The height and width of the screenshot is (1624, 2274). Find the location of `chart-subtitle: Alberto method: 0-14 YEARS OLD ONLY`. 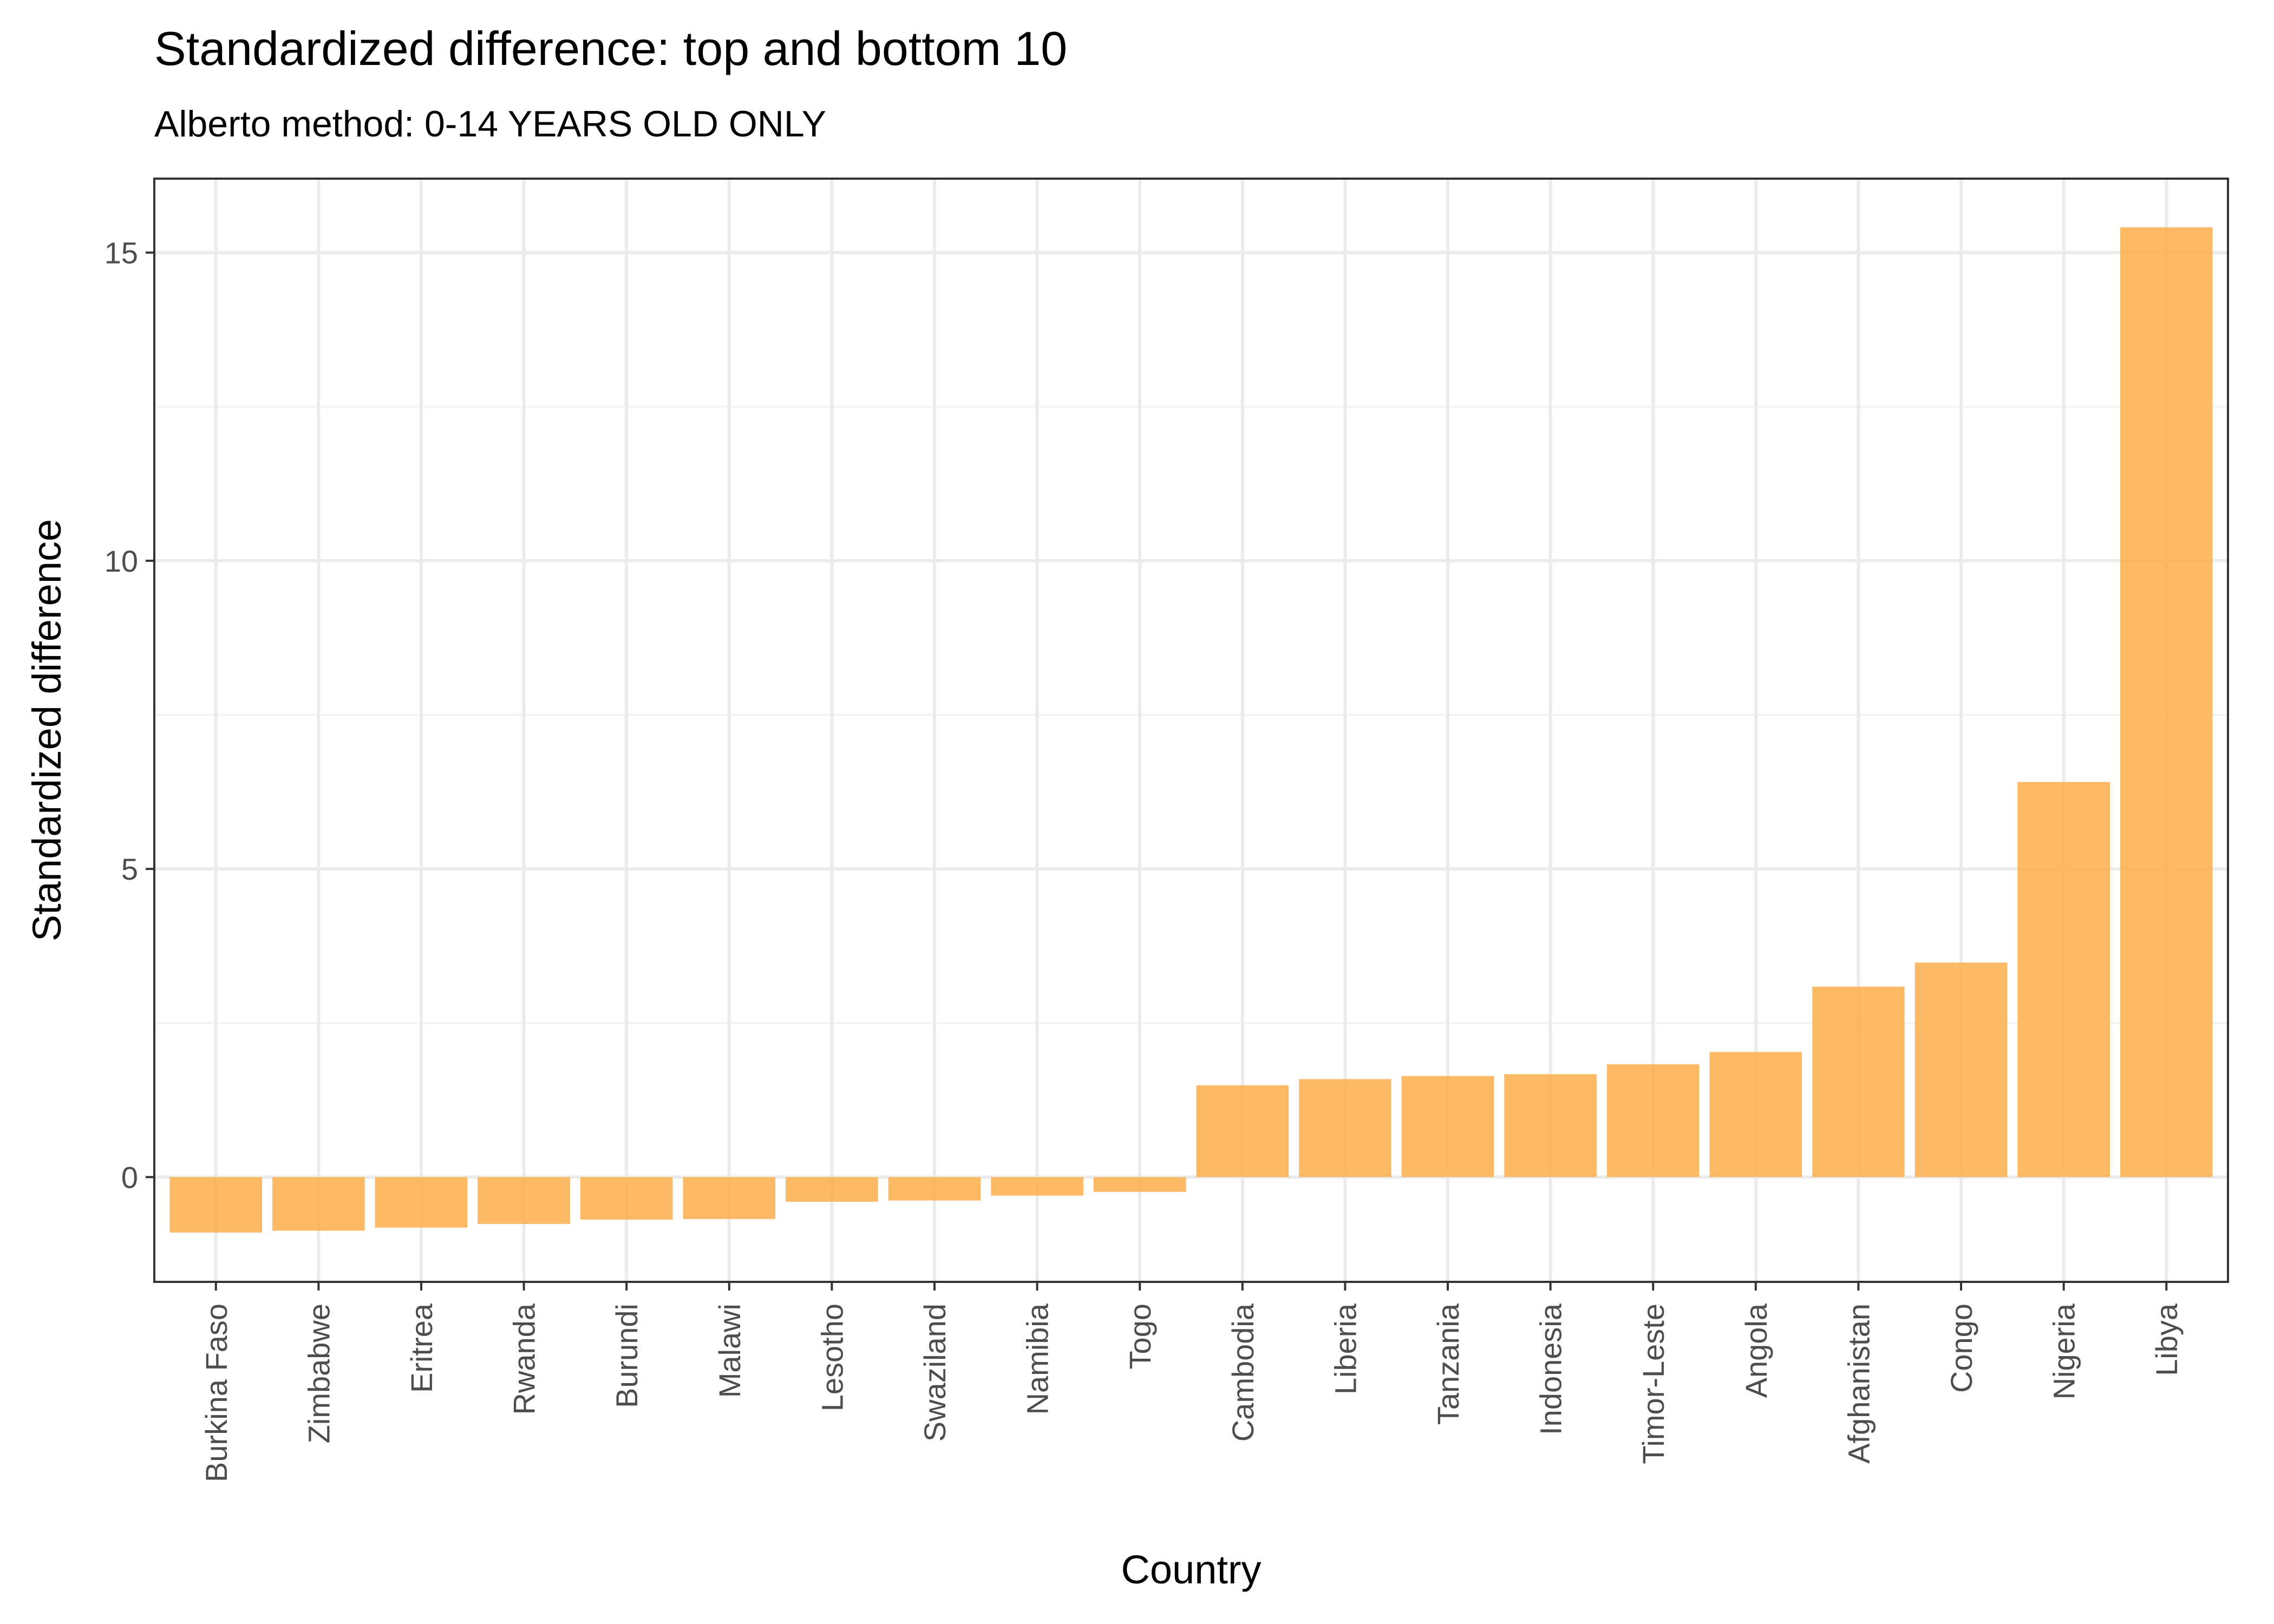

chart-subtitle: Alberto method: 0-14 YEARS OLD ONLY is located at coordinates (490, 124).